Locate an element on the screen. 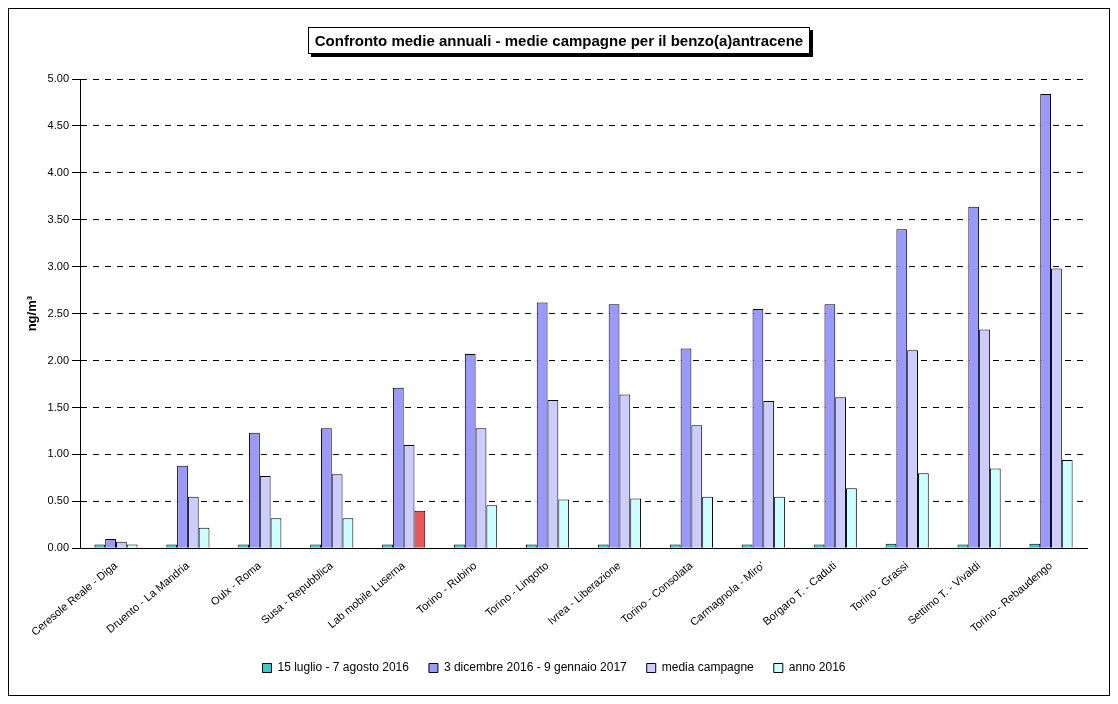  legend-label: media campagne is located at coordinates (708, 667).